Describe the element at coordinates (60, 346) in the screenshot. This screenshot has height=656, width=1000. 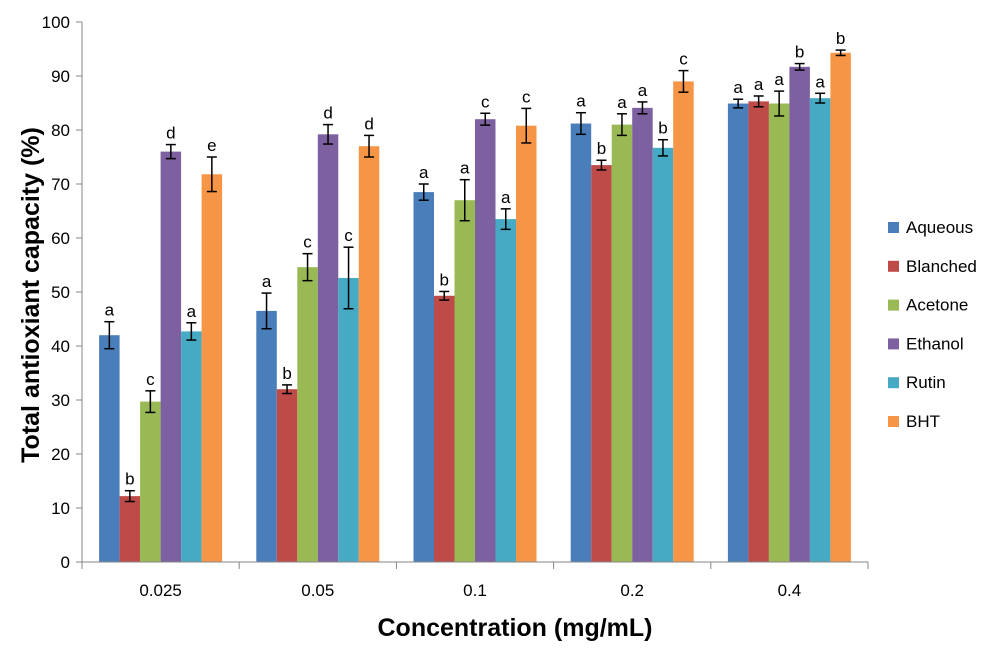
I see `y-tick-label: 40` at that location.